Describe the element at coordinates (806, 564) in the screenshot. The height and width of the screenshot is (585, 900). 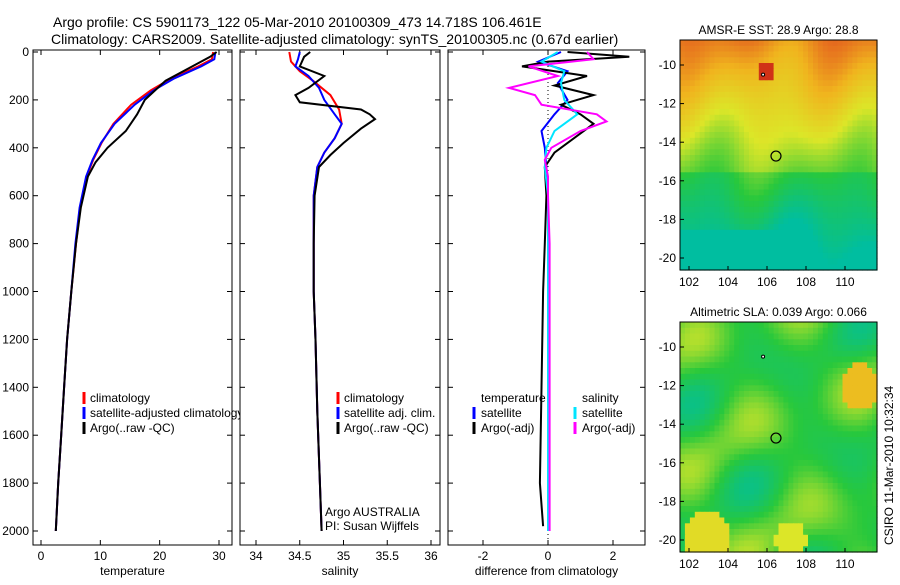
I see `x-tick-label: 108` at that location.